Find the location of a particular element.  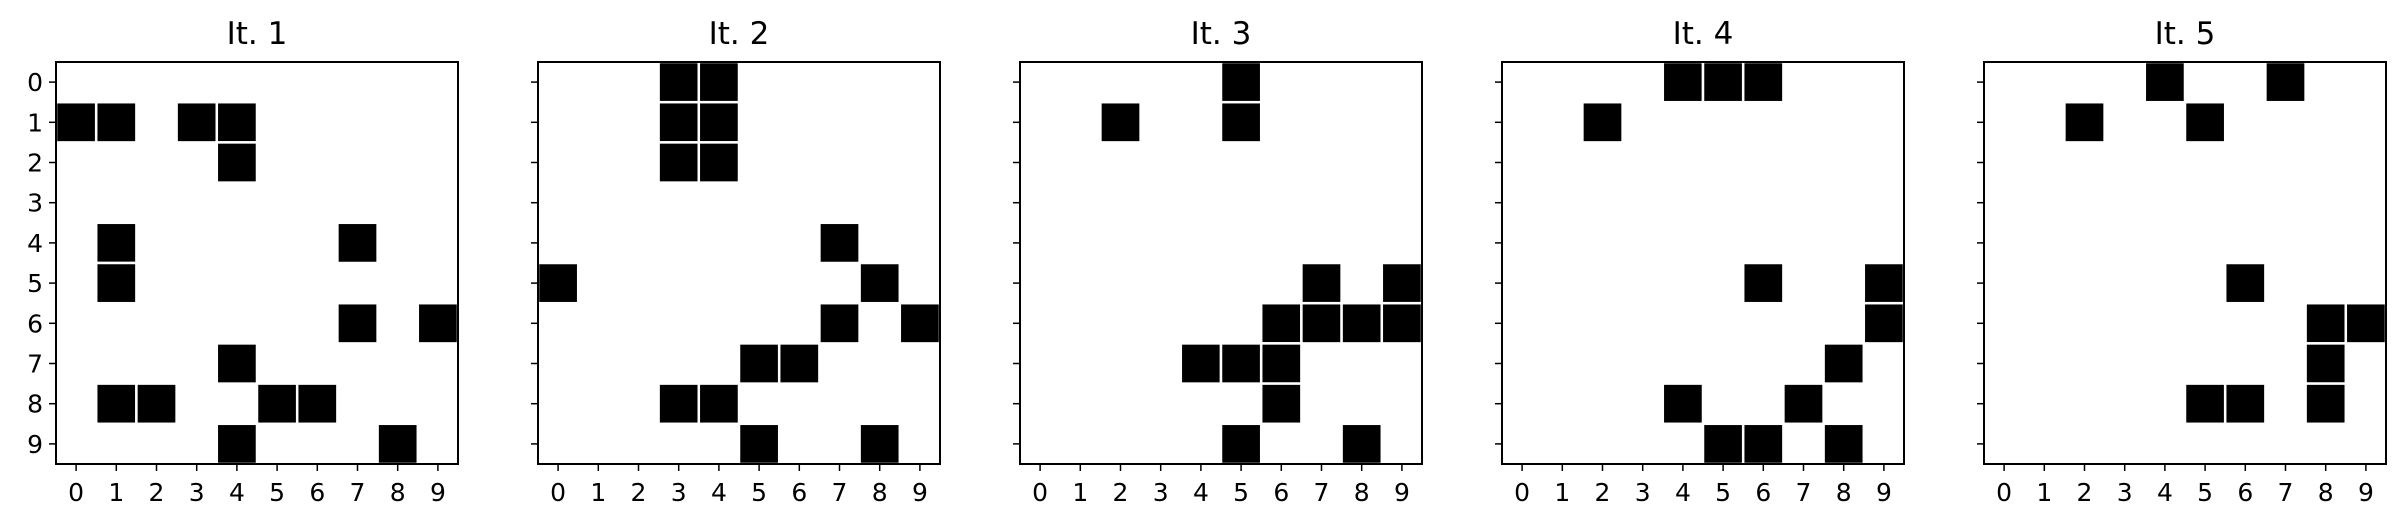

cell-r9-c8 is located at coordinates (1362, 444).